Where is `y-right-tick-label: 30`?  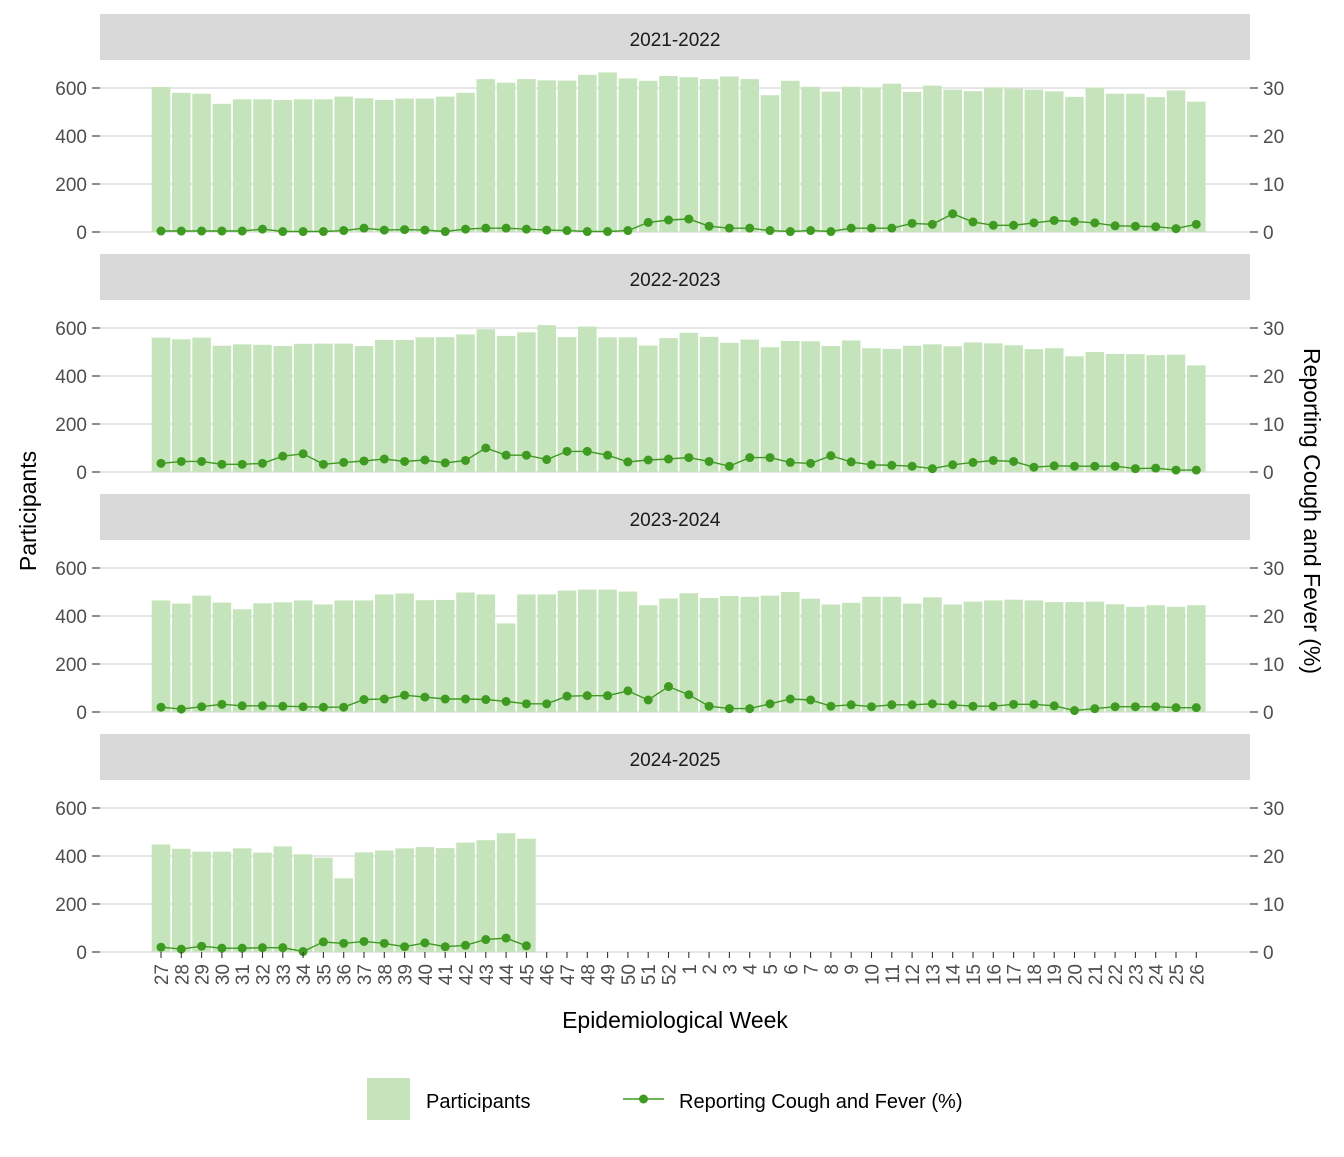 y-right-tick-label: 30 is located at coordinates (1273, 569).